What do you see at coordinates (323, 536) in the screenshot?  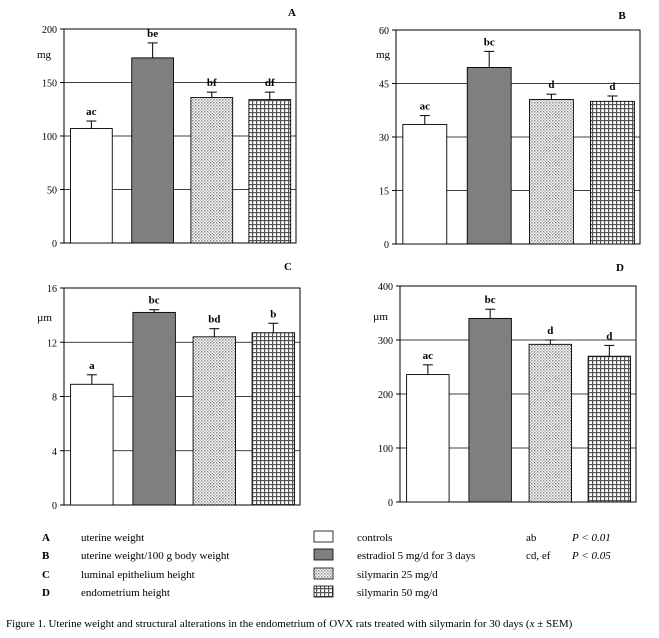 I see `legend-swatch-controls` at bounding box center [323, 536].